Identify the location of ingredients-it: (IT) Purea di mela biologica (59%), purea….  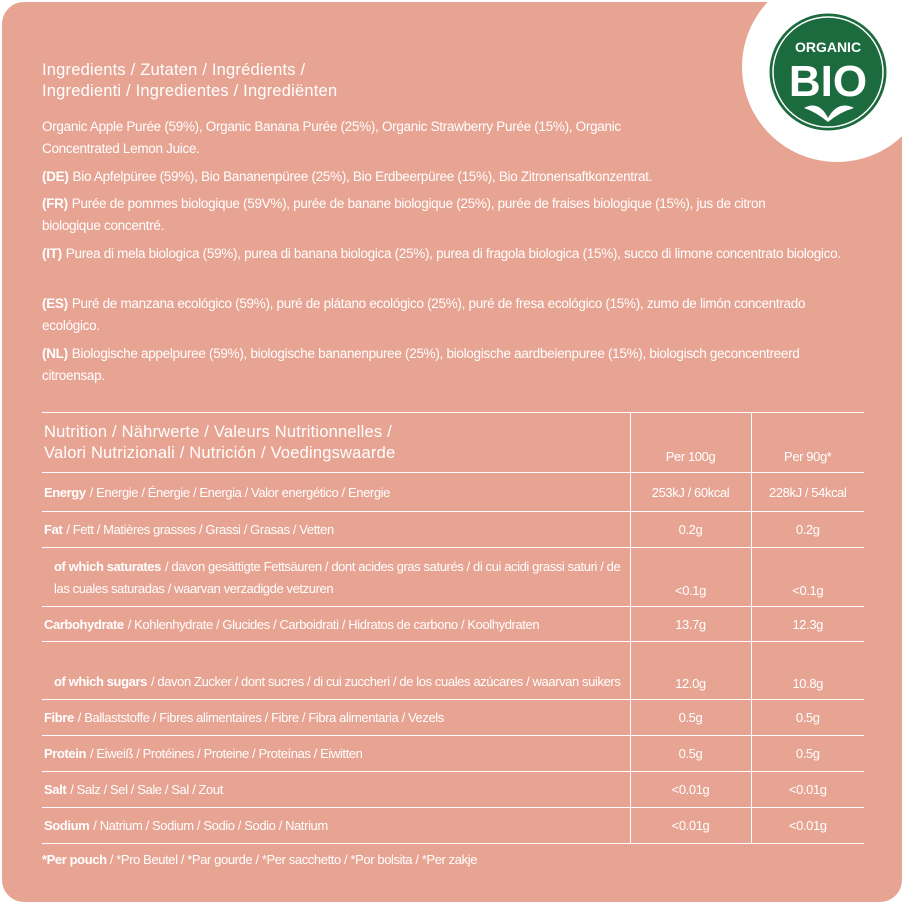
(457, 254).